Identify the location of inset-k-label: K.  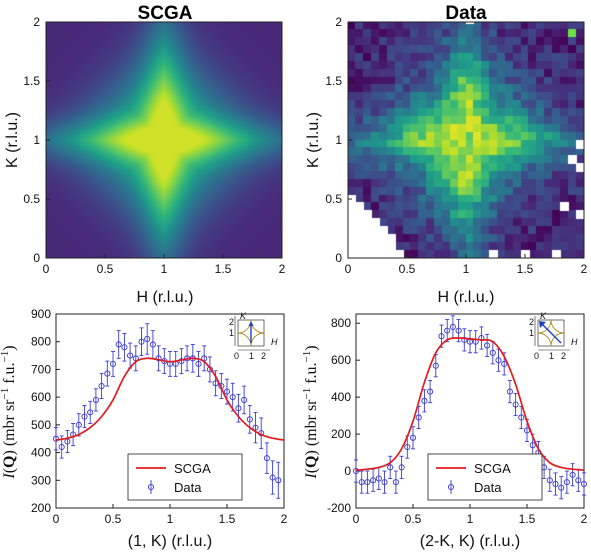
(543, 316).